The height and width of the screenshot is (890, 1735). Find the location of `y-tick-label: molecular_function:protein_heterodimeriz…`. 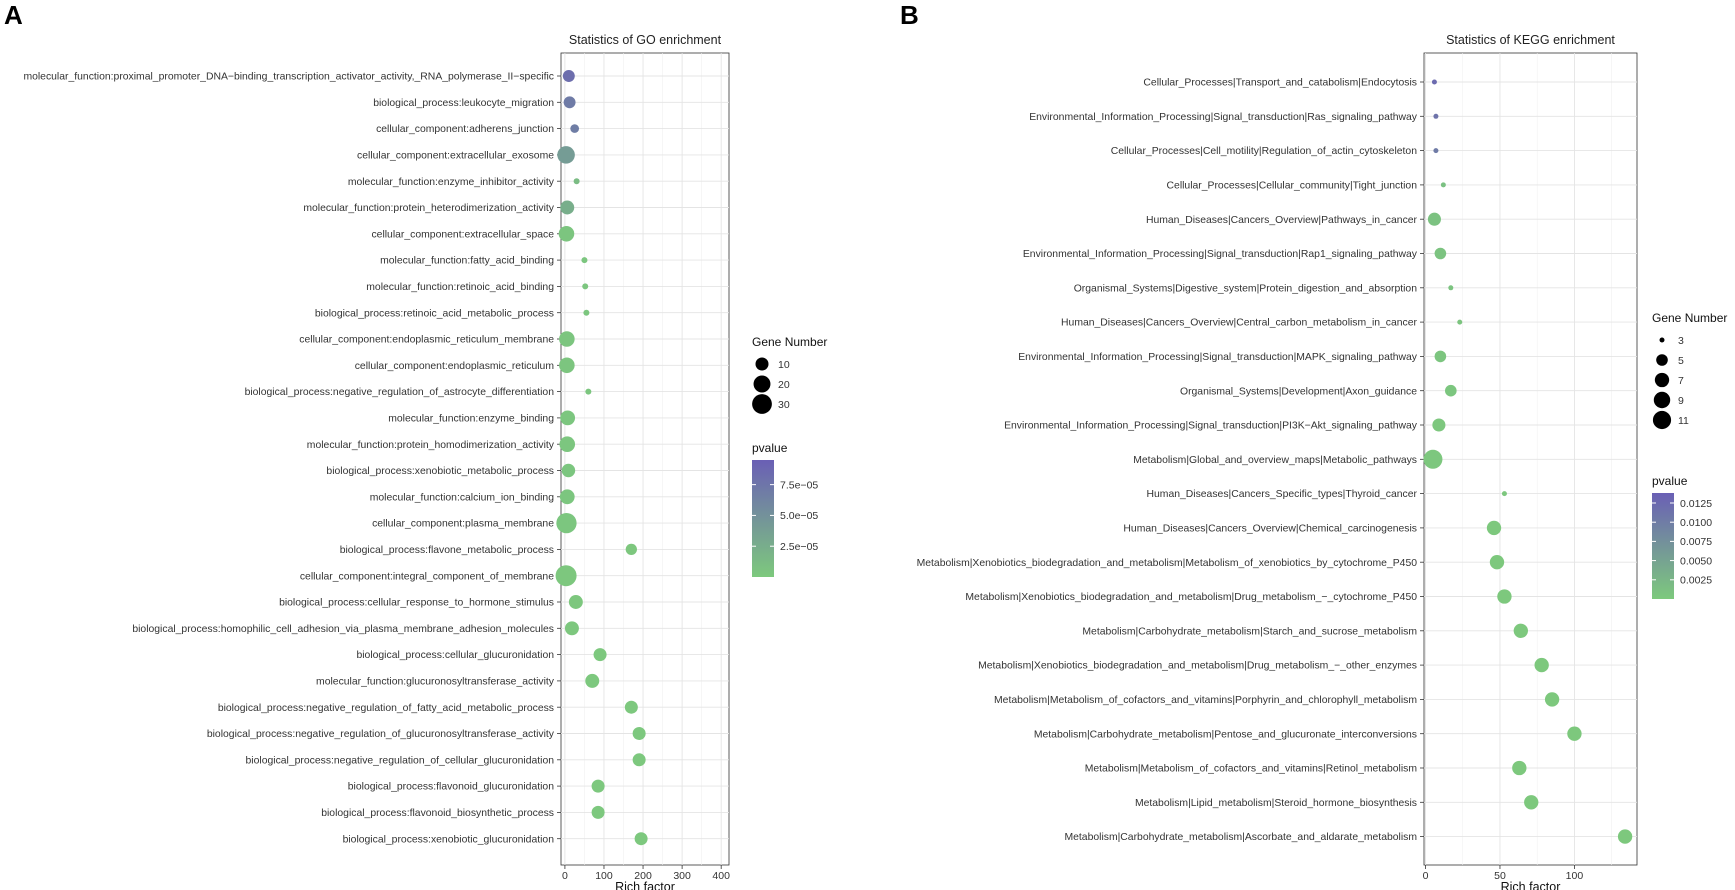

y-tick-label: molecular_function:protein_heterodimeriz… is located at coordinates (428, 208).